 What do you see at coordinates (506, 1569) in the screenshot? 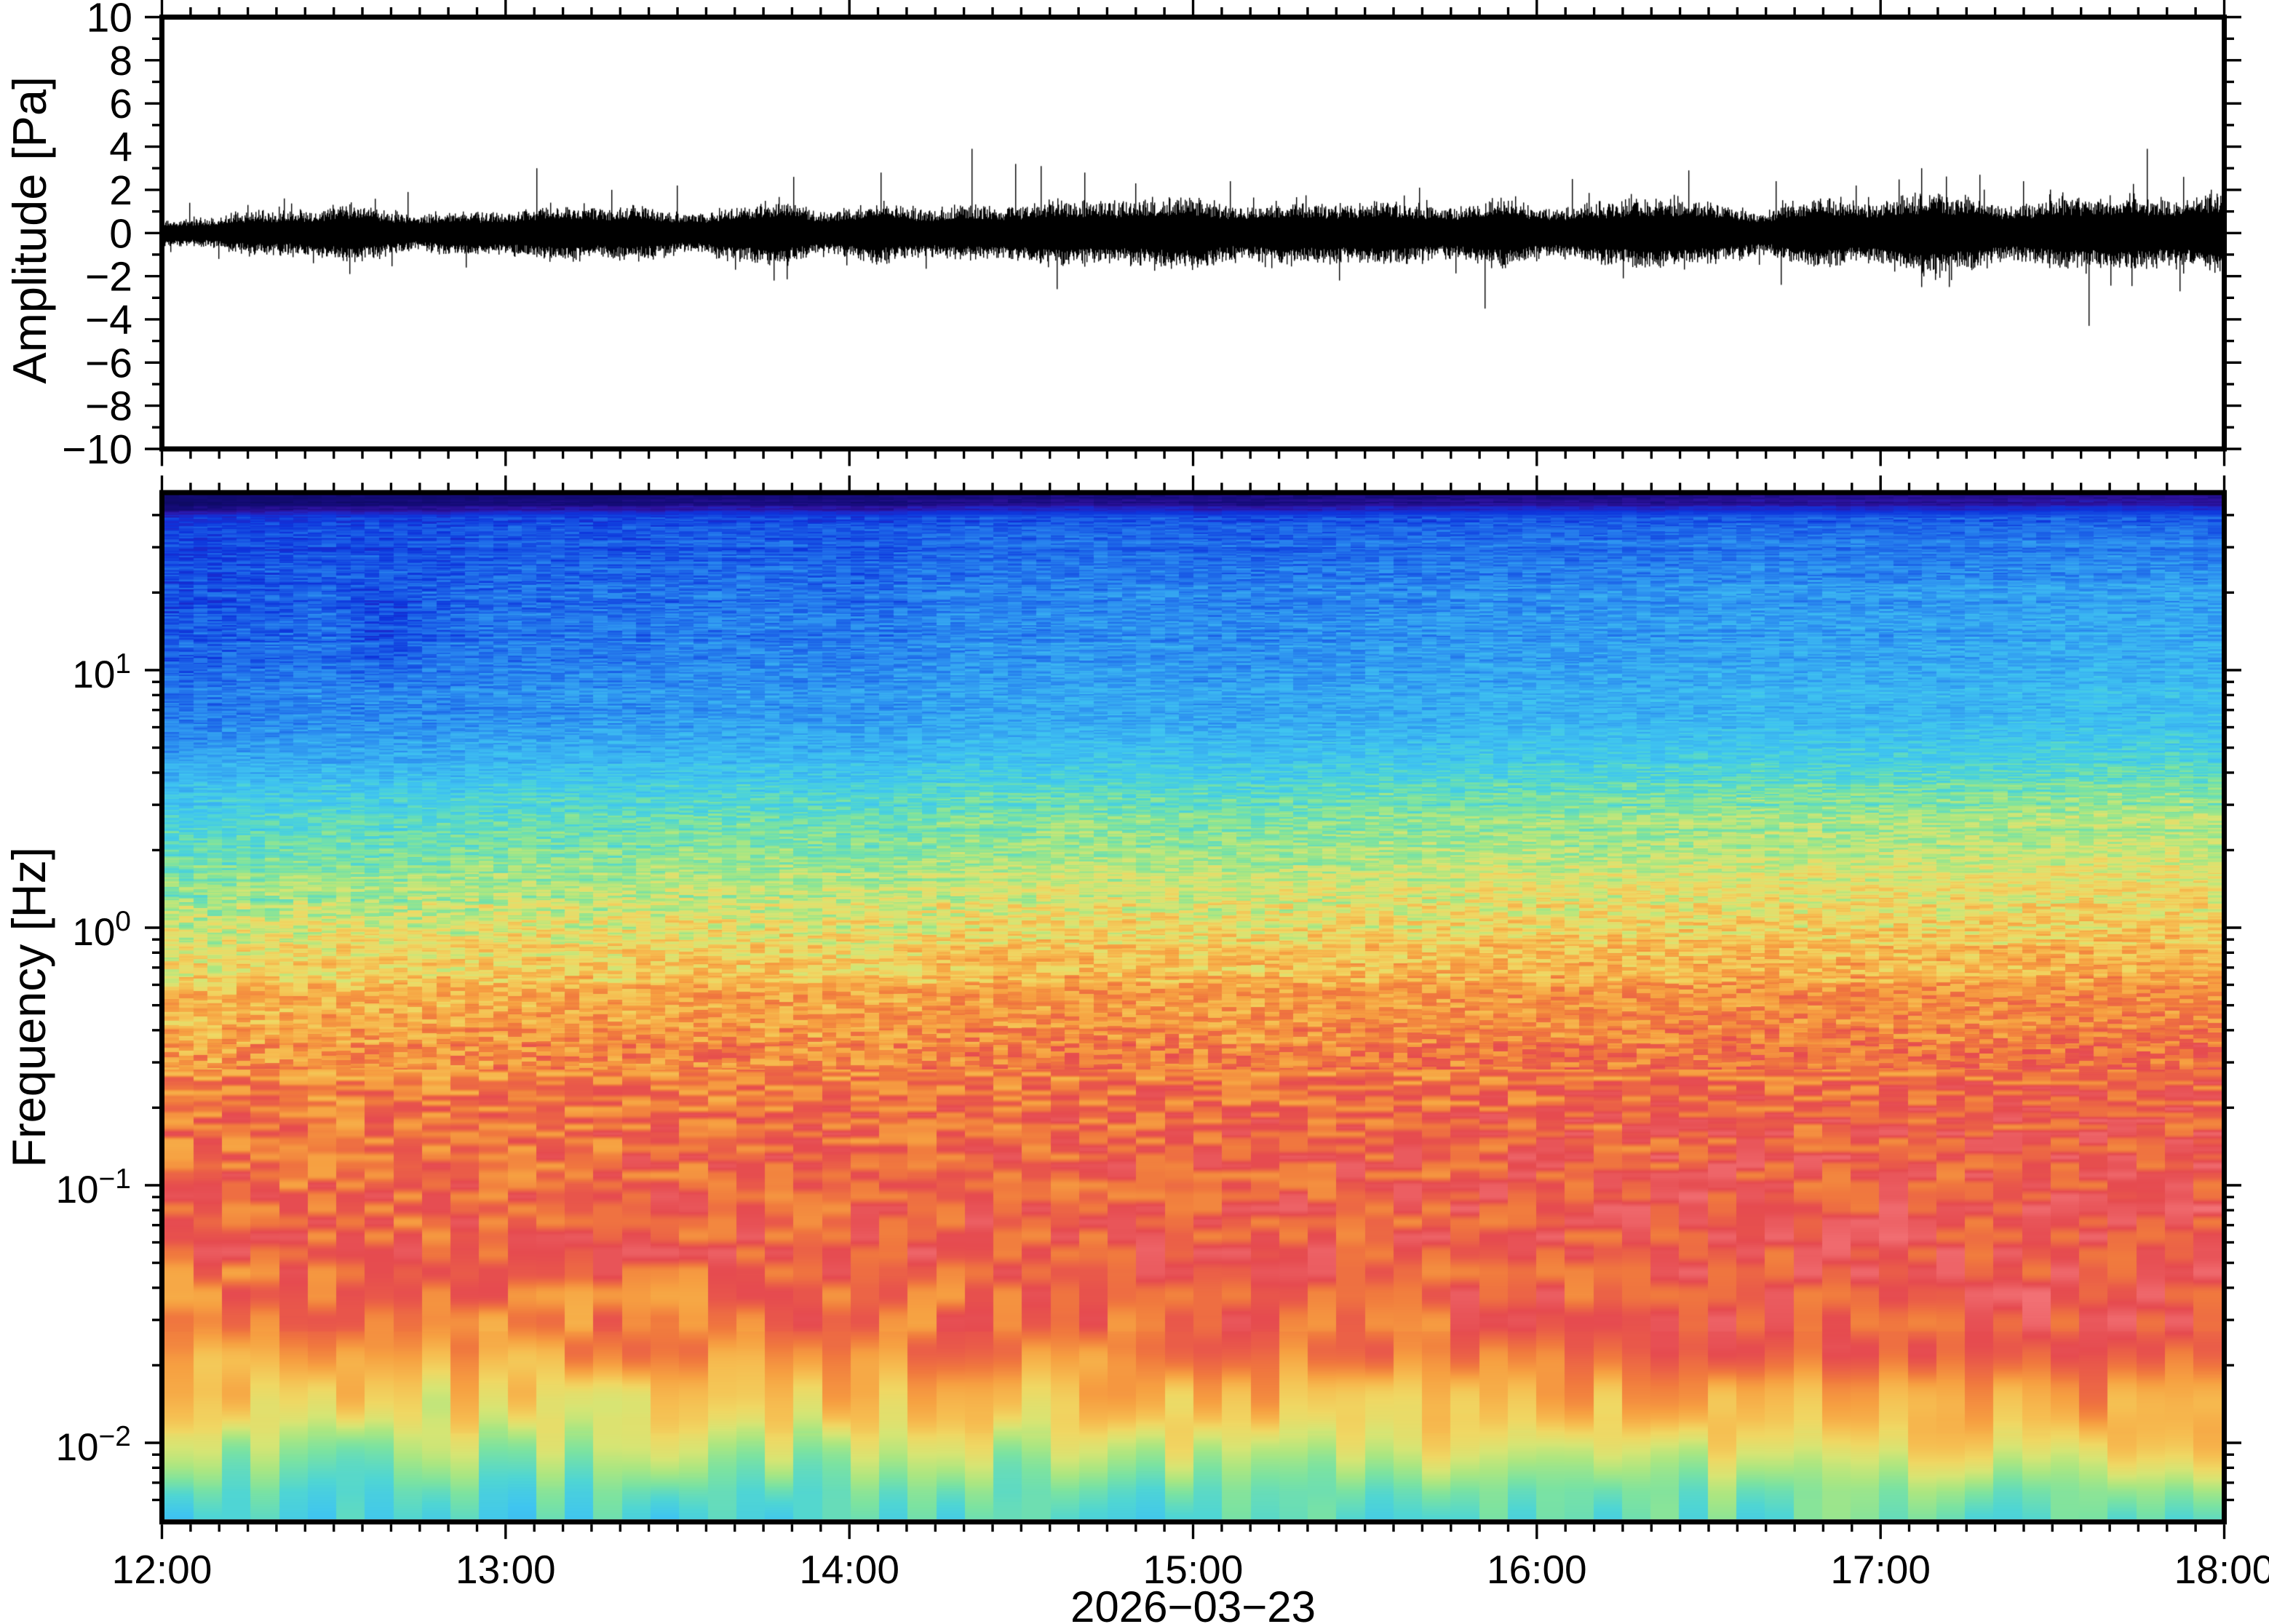
I see `svg-text: 13:00` at bounding box center [506, 1569].